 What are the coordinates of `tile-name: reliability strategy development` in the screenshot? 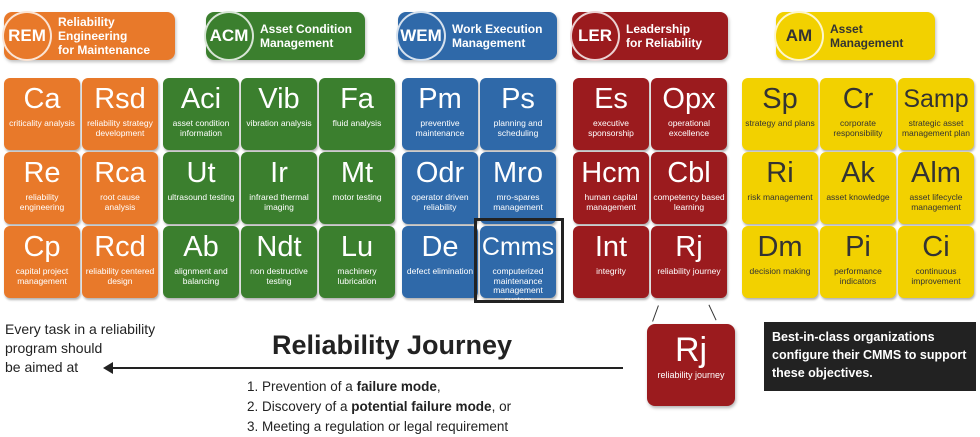 It's located at (120, 128).